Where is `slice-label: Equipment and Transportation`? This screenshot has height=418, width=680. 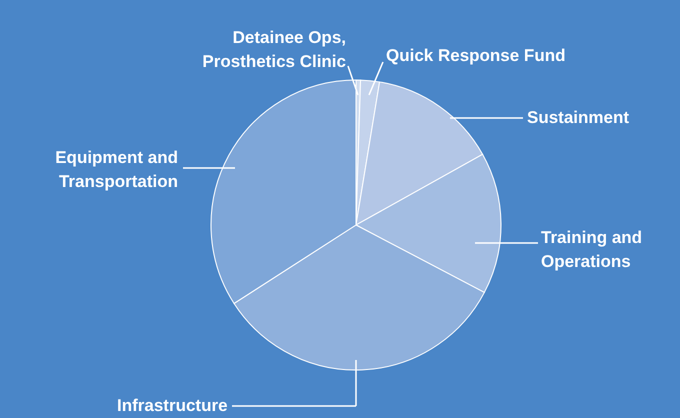 slice-label: Equipment and Transportation is located at coordinates (116, 169).